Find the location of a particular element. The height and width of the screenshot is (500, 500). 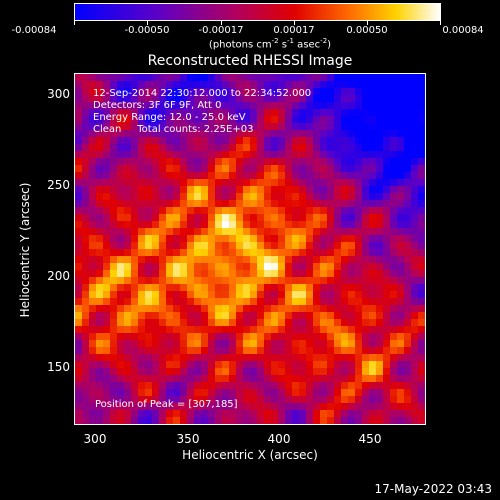

y-tick-label: 250 is located at coordinates (58, 185).